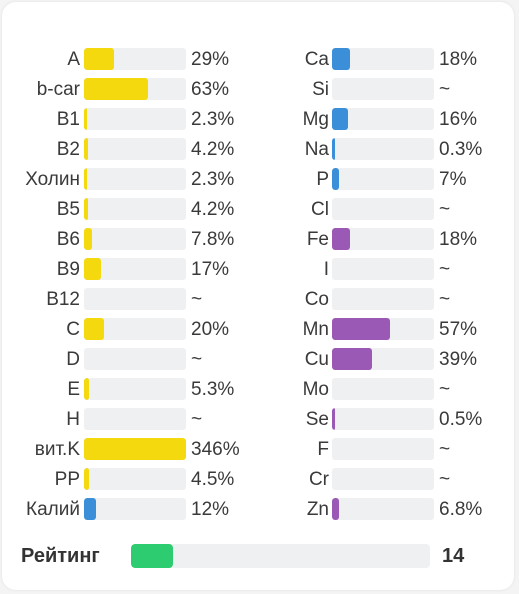 The image size is (519, 594). I want to click on vitamin-label: вит.K, so click(57, 449).